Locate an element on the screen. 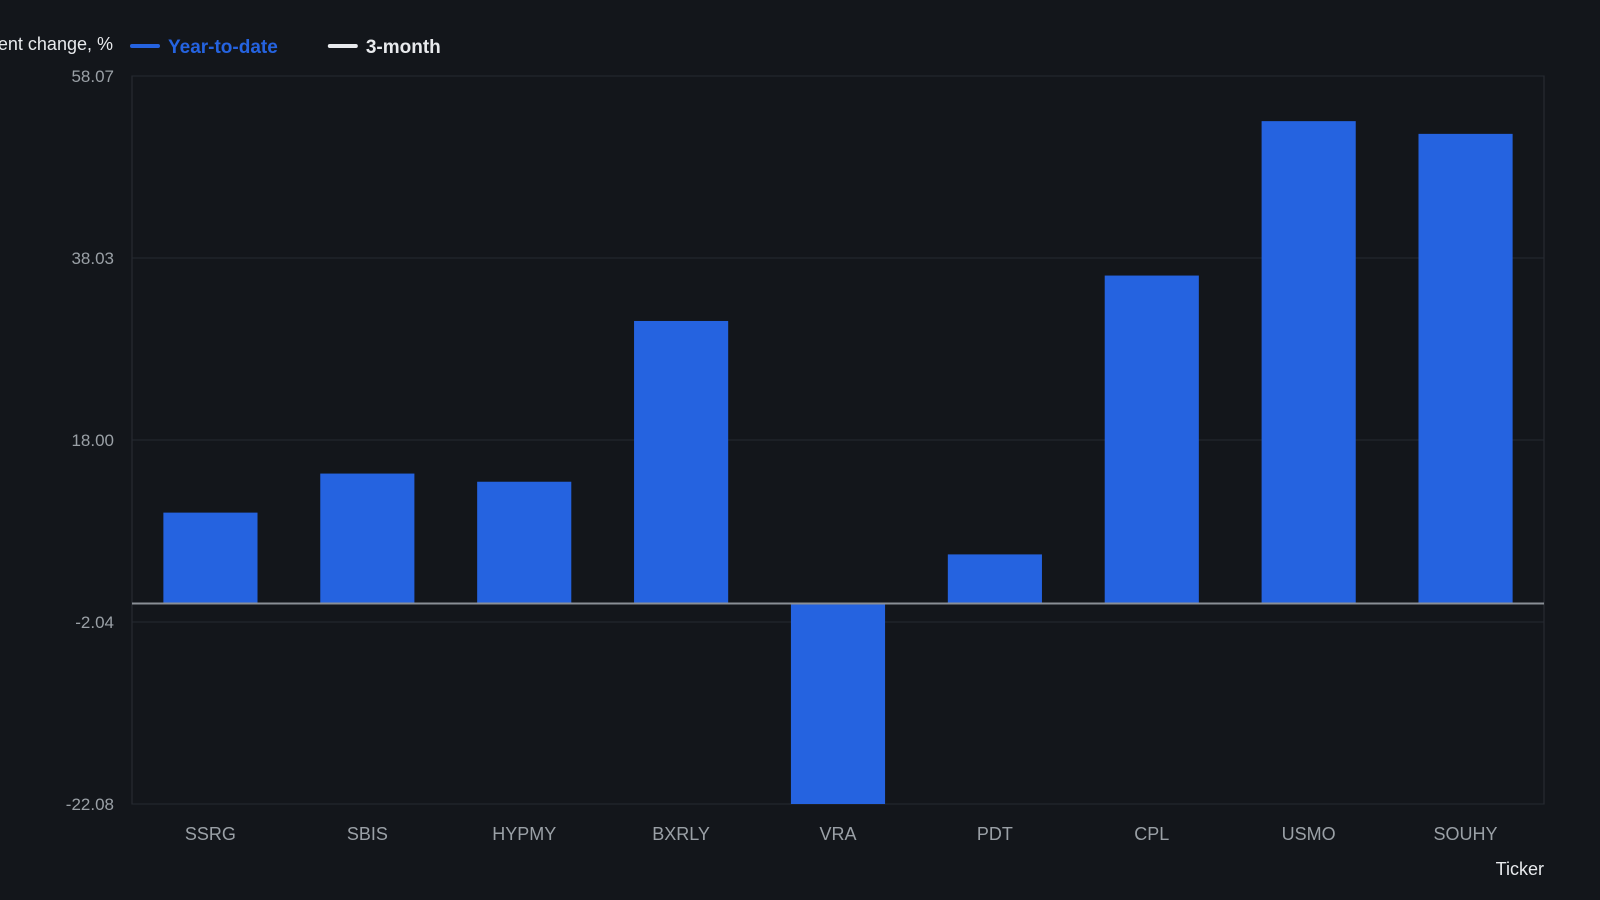 The width and height of the screenshot is (1600, 900). legend-label: Year-to-date is located at coordinates (223, 47).